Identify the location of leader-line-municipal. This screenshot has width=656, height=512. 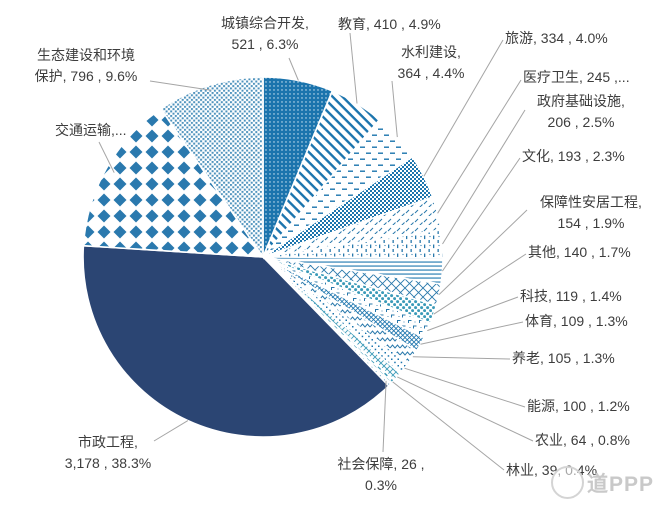
(171, 431).